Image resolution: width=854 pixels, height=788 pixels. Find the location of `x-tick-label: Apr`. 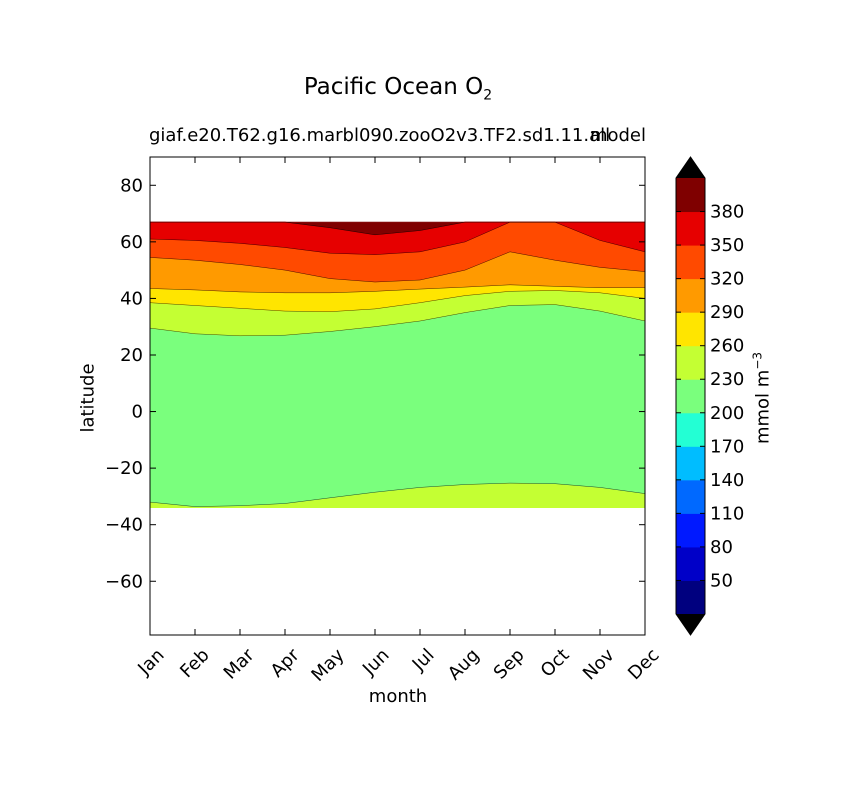

x-tick-label: Apr is located at coordinates (285, 662).